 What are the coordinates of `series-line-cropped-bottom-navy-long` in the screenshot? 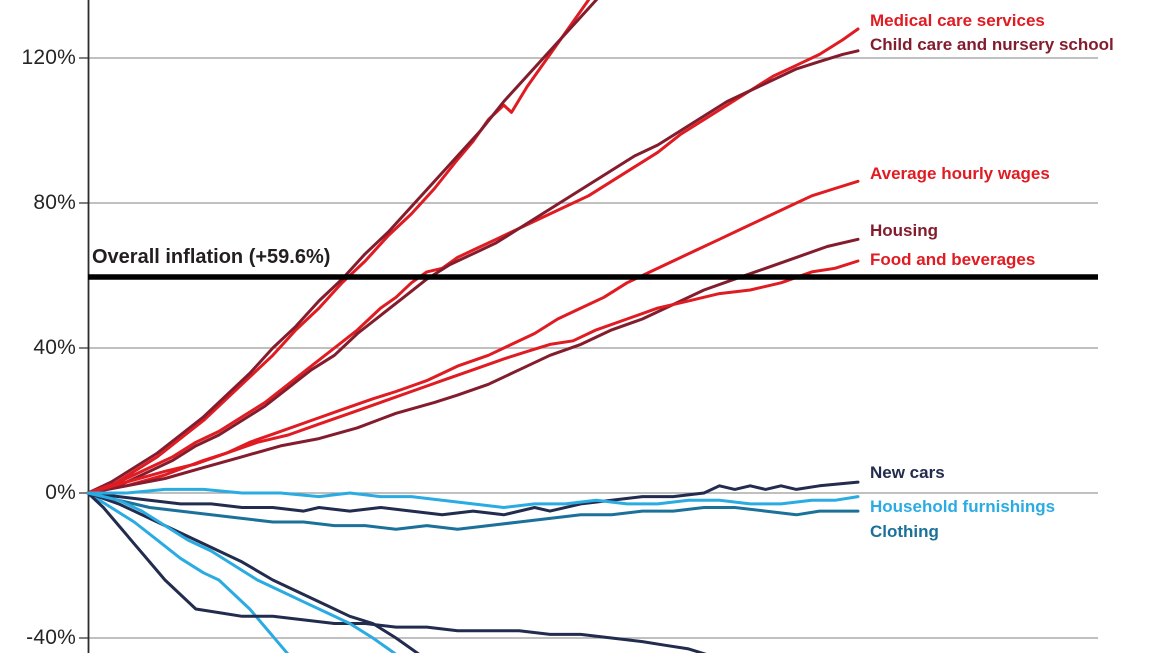 It's located at (396, 572).